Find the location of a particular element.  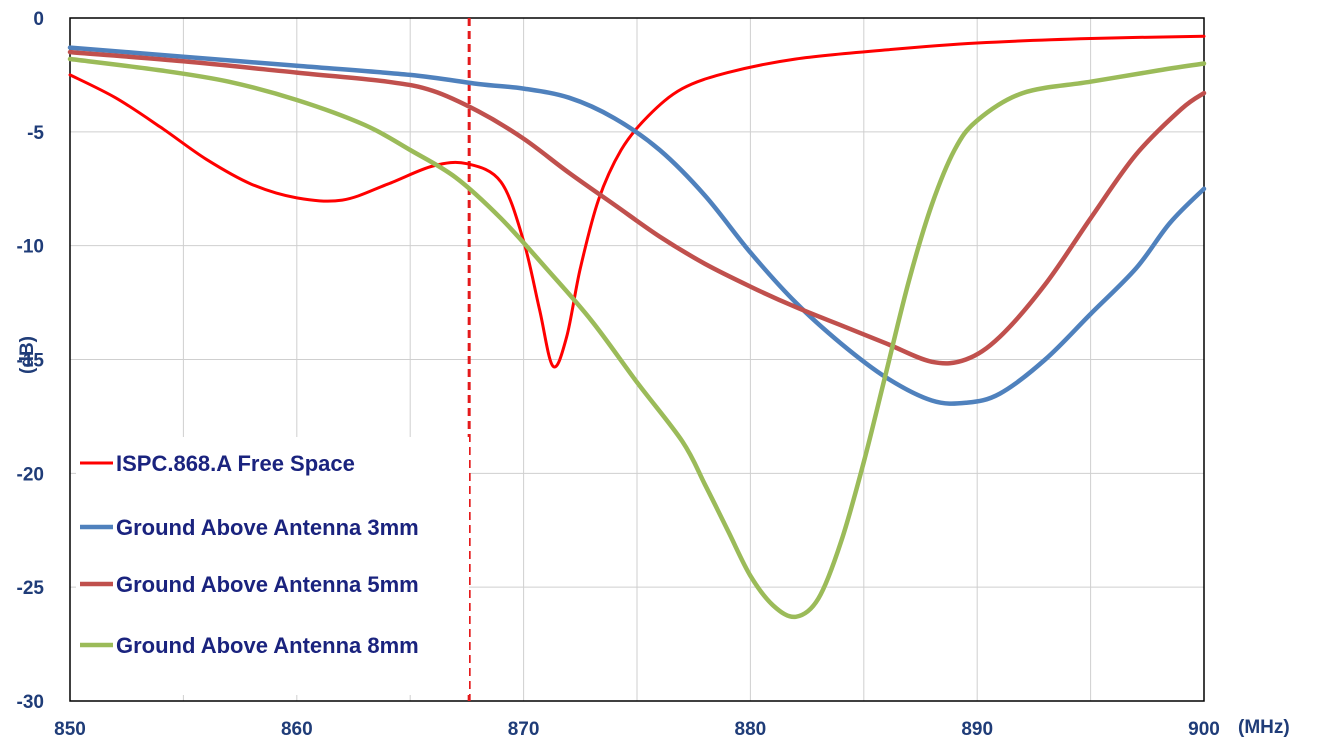

y-tick-label: -10 is located at coordinates (30, 247).